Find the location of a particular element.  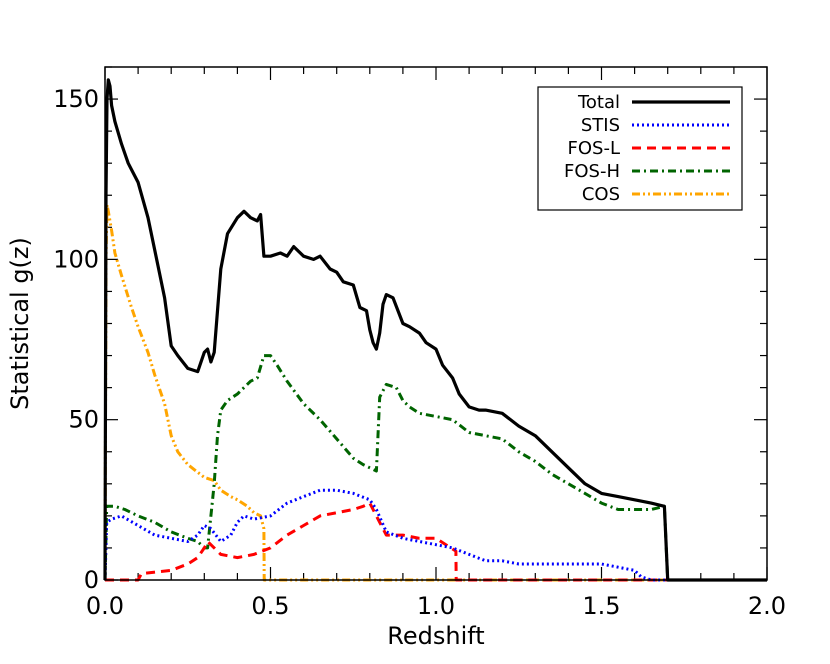

x-axis-title: Redshift is located at coordinates (435, 636).